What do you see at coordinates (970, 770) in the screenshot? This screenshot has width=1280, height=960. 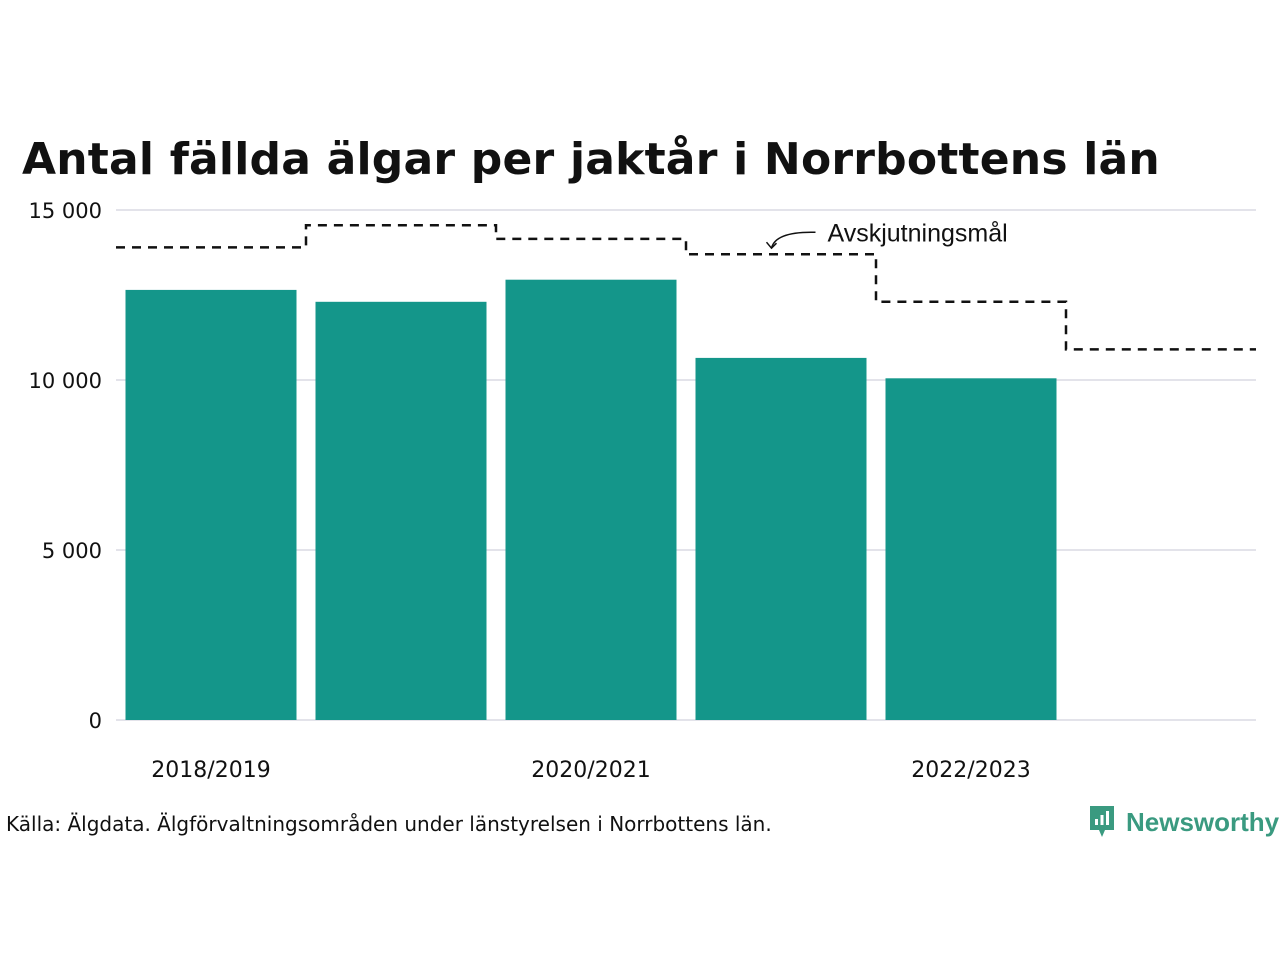 I see `x-tick-label: 2022/2023` at bounding box center [970, 770].